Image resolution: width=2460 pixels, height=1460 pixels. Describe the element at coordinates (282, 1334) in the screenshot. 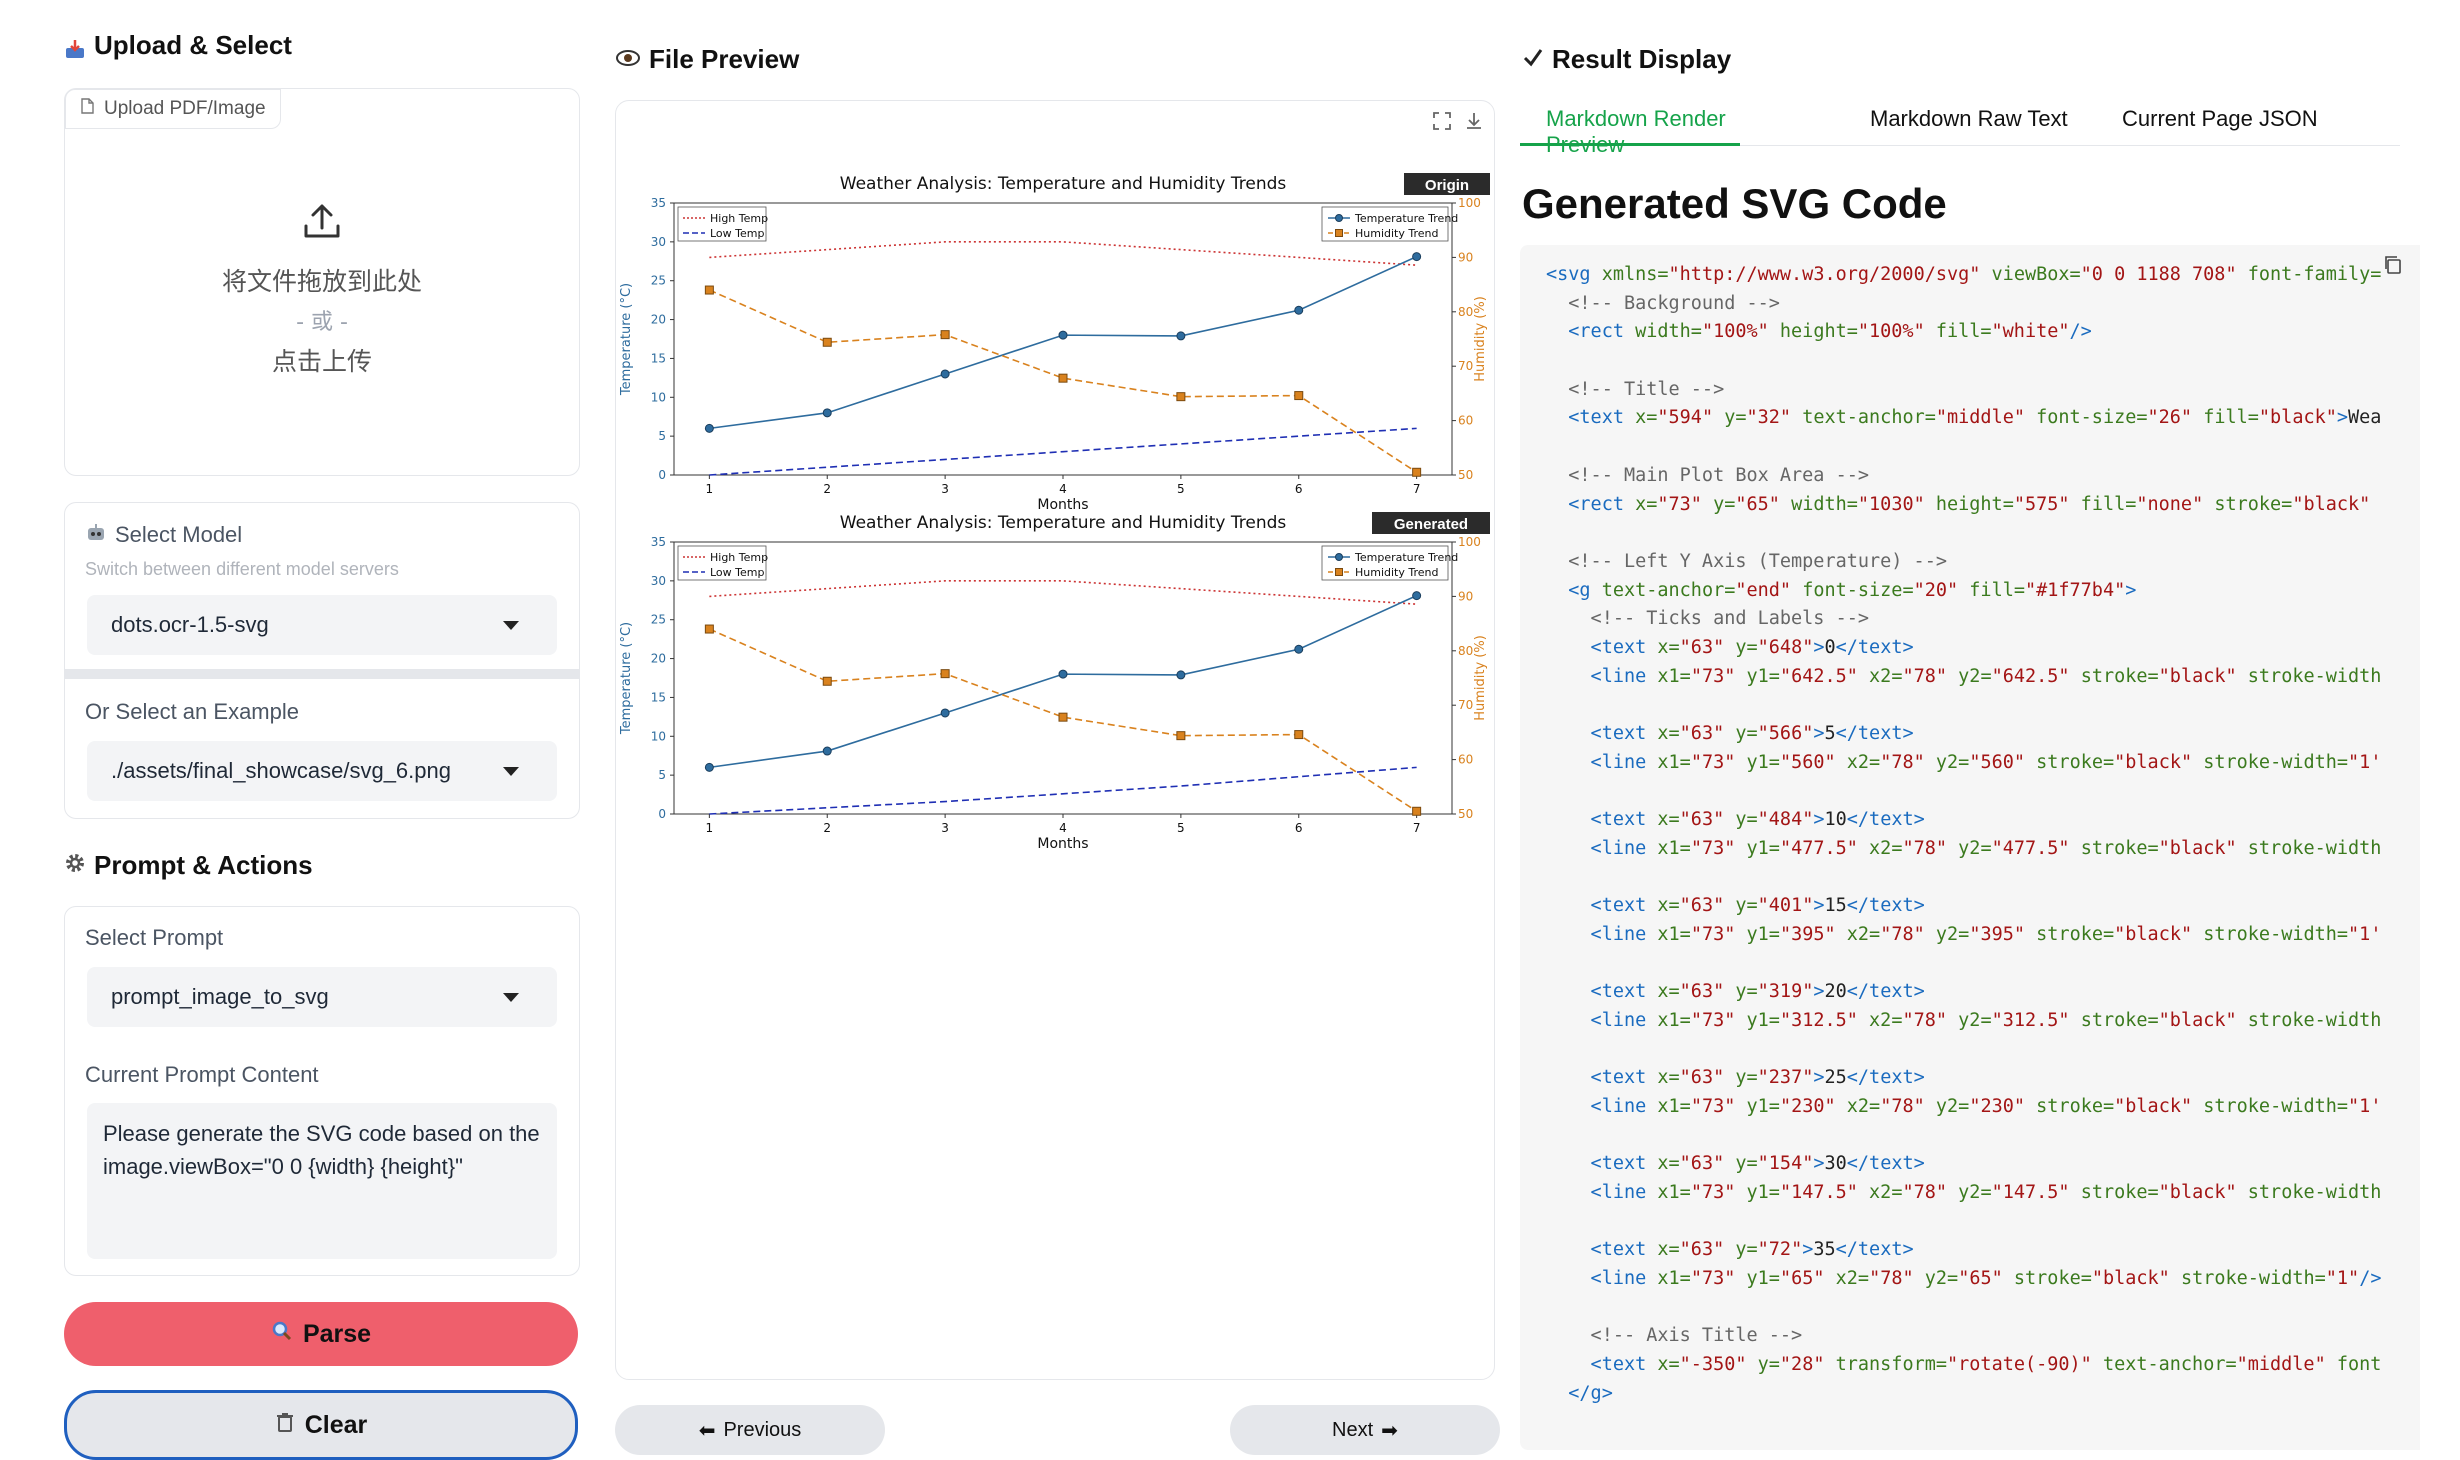

I see `magnifier-icon` at that location.